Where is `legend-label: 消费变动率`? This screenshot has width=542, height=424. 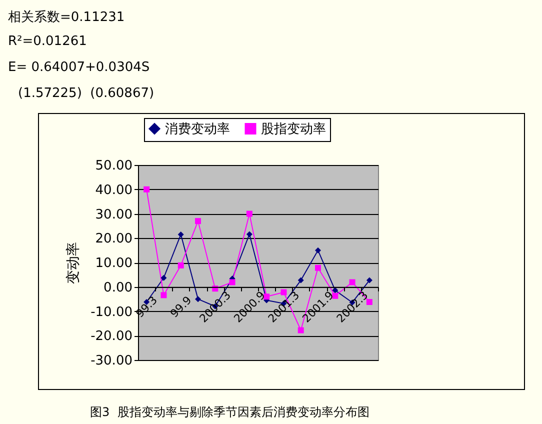
legend-label: 消费变动率 is located at coordinates (197, 128).